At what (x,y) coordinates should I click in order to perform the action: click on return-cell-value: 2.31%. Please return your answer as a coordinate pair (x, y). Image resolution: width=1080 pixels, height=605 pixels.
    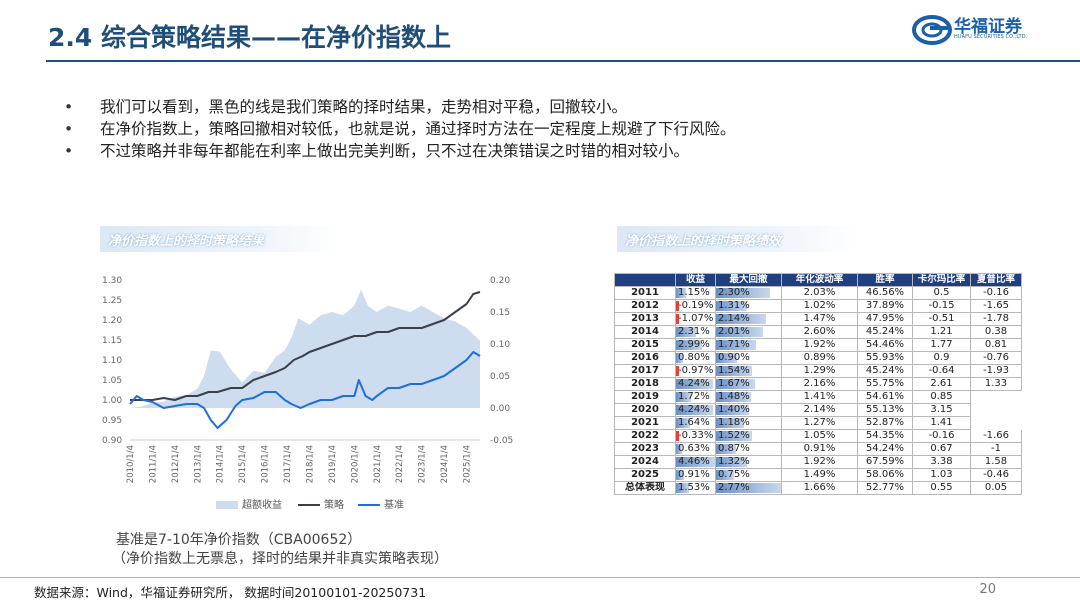
    Looking at the image, I should click on (694, 332).